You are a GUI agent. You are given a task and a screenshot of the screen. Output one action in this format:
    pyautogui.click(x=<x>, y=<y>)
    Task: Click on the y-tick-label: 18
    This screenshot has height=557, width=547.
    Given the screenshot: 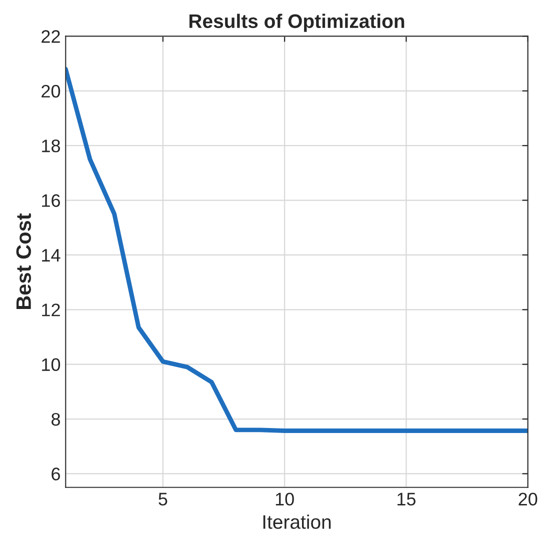 What is the action you would take?
    pyautogui.click(x=51, y=146)
    